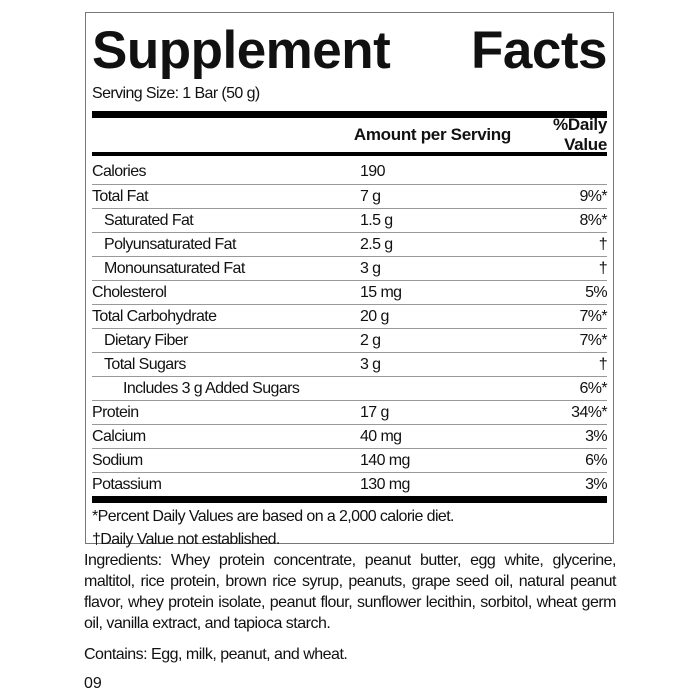 The width and height of the screenshot is (700, 700). Describe the element at coordinates (381, 436) in the screenshot. I see `nutrient-amount: 40 mg` at that location.